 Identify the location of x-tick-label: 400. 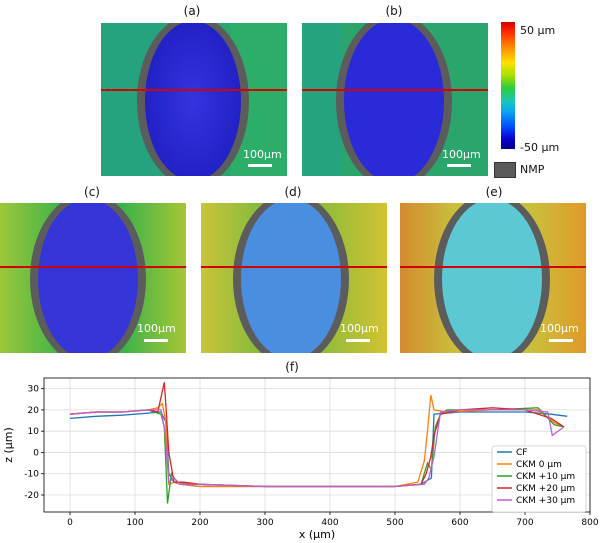
(329, 523).